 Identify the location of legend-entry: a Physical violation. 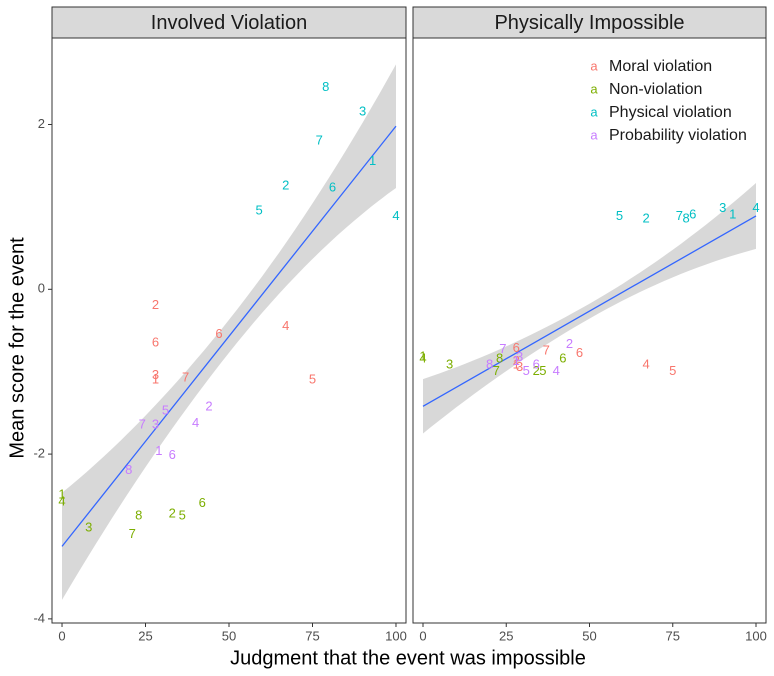
(660, 112).